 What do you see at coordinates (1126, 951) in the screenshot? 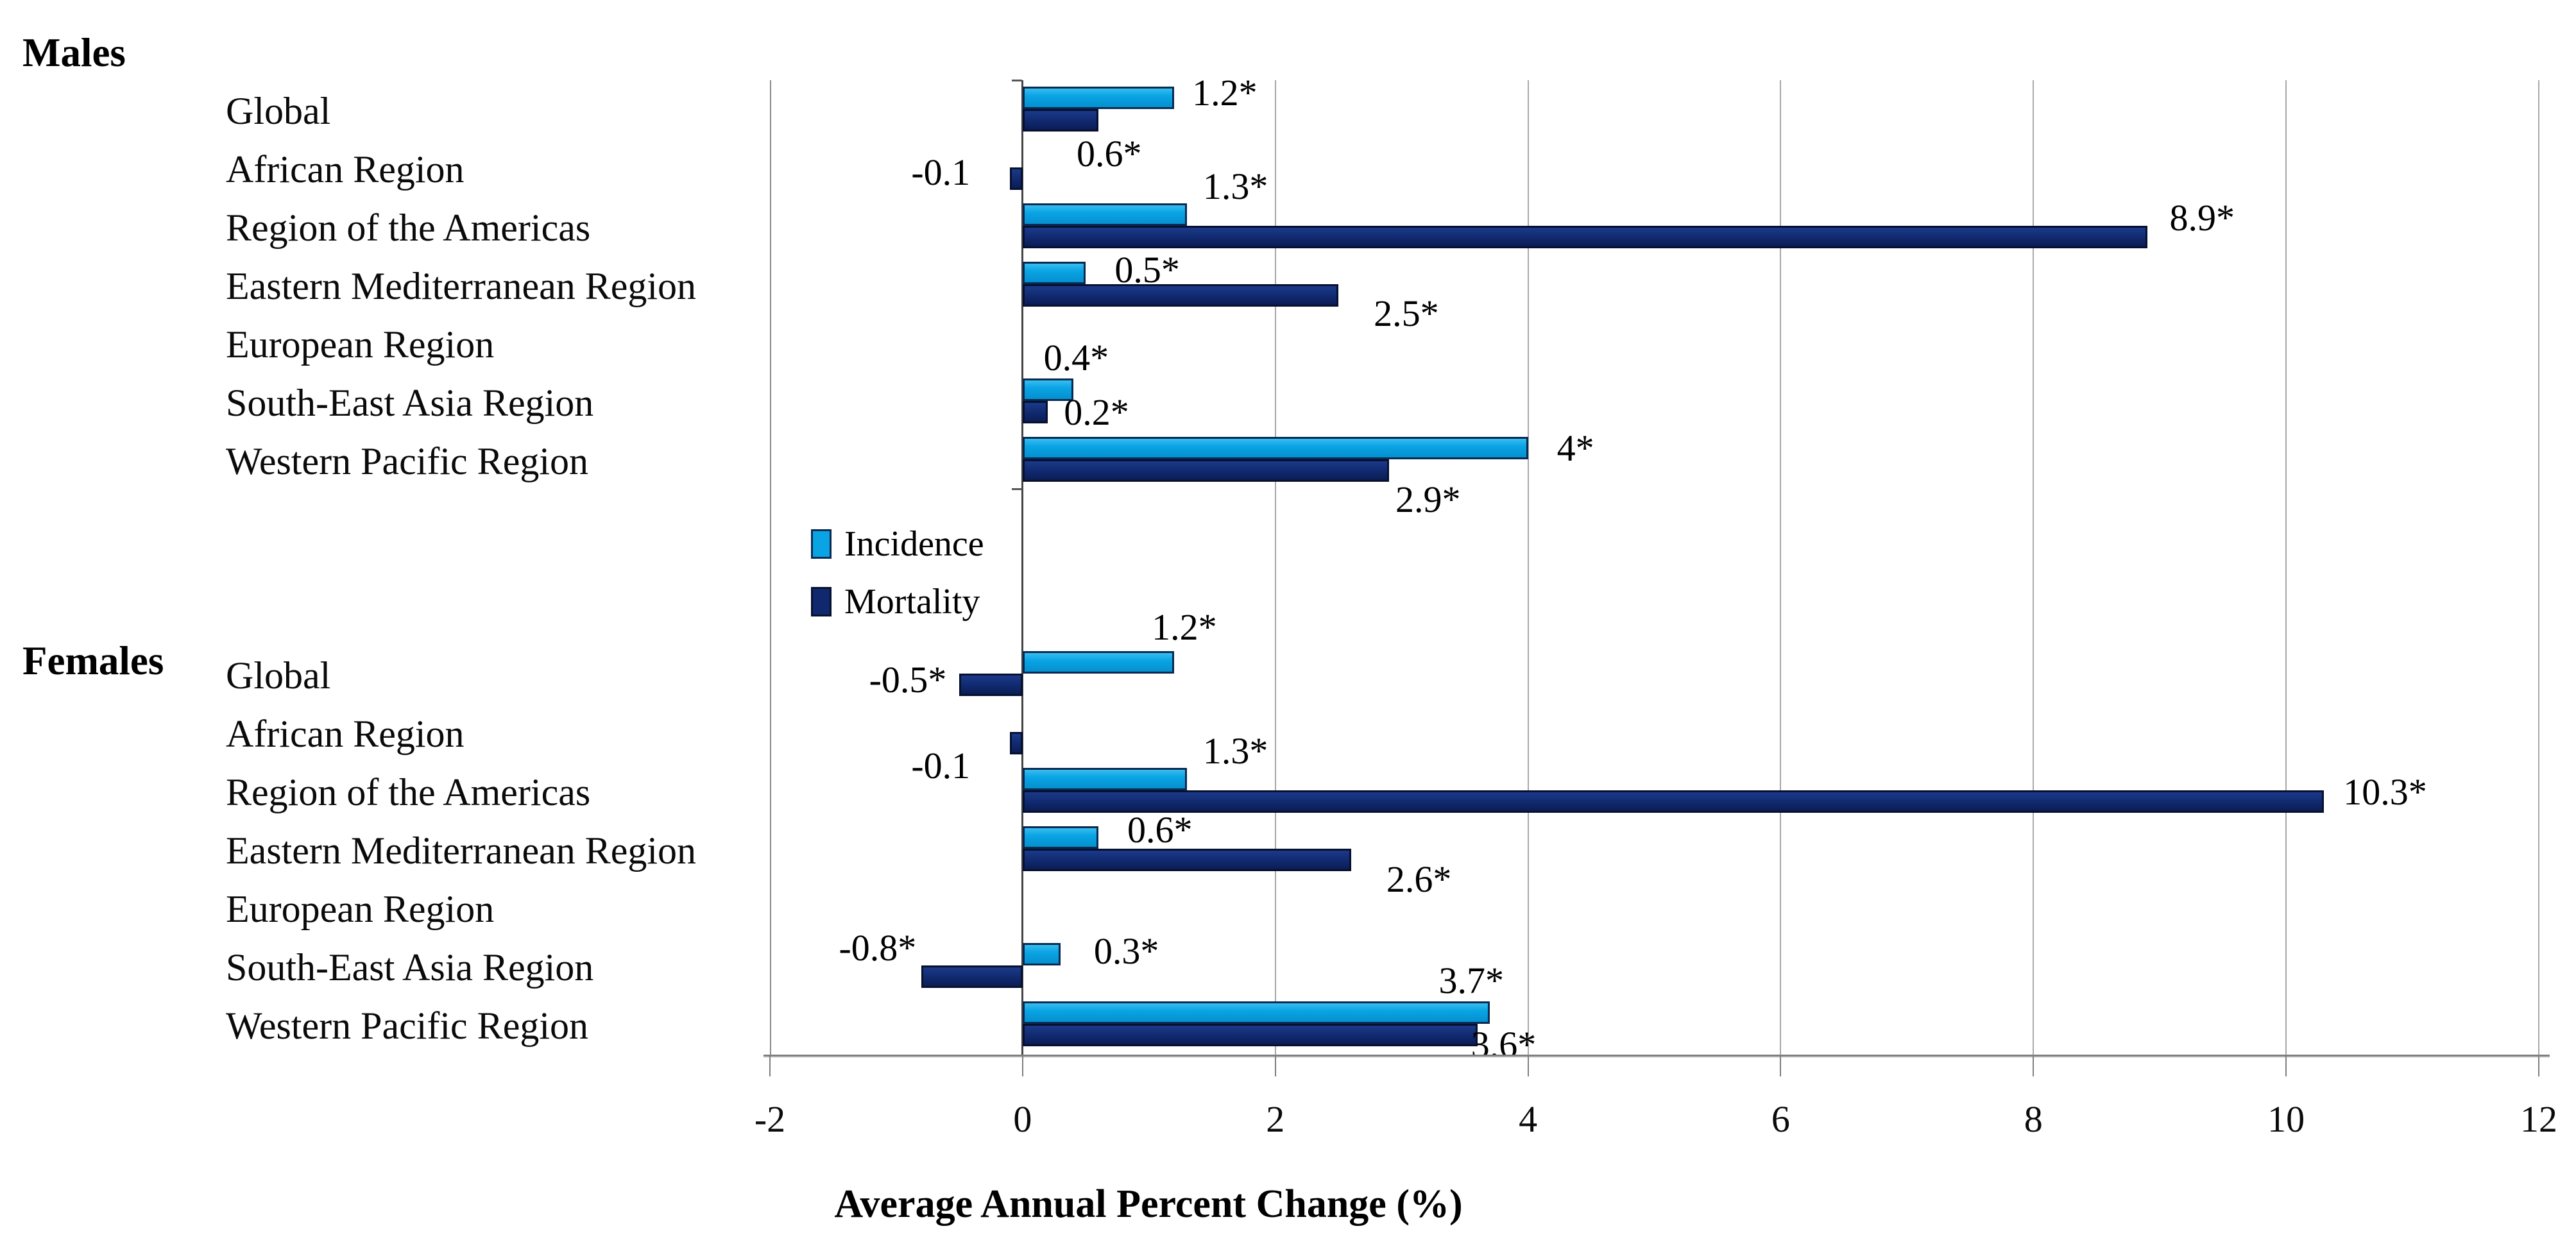
I see `value-label-females-south-east-asia-region-incidence: 0.3*` at bounding box center [1126, 951].